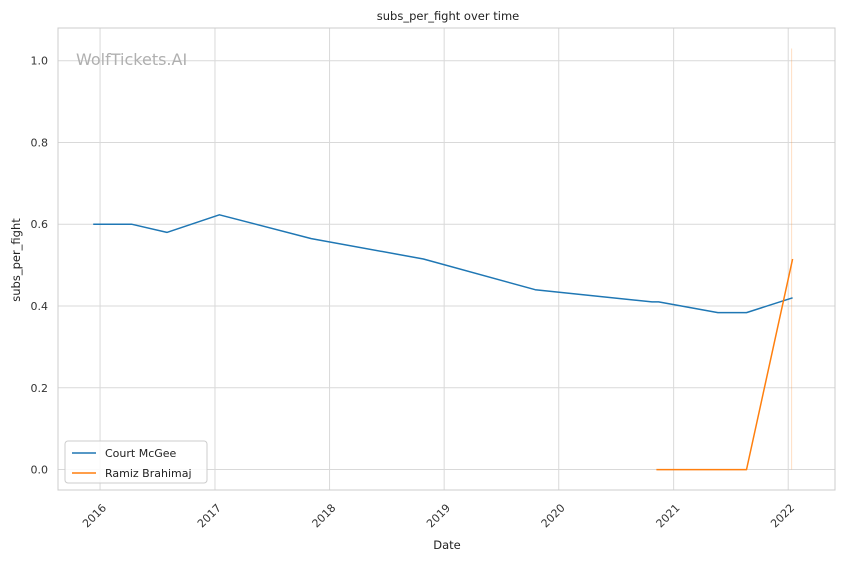  I want to click on legend: Court McGee Ramiz Brahimaj, so click(136, 462).